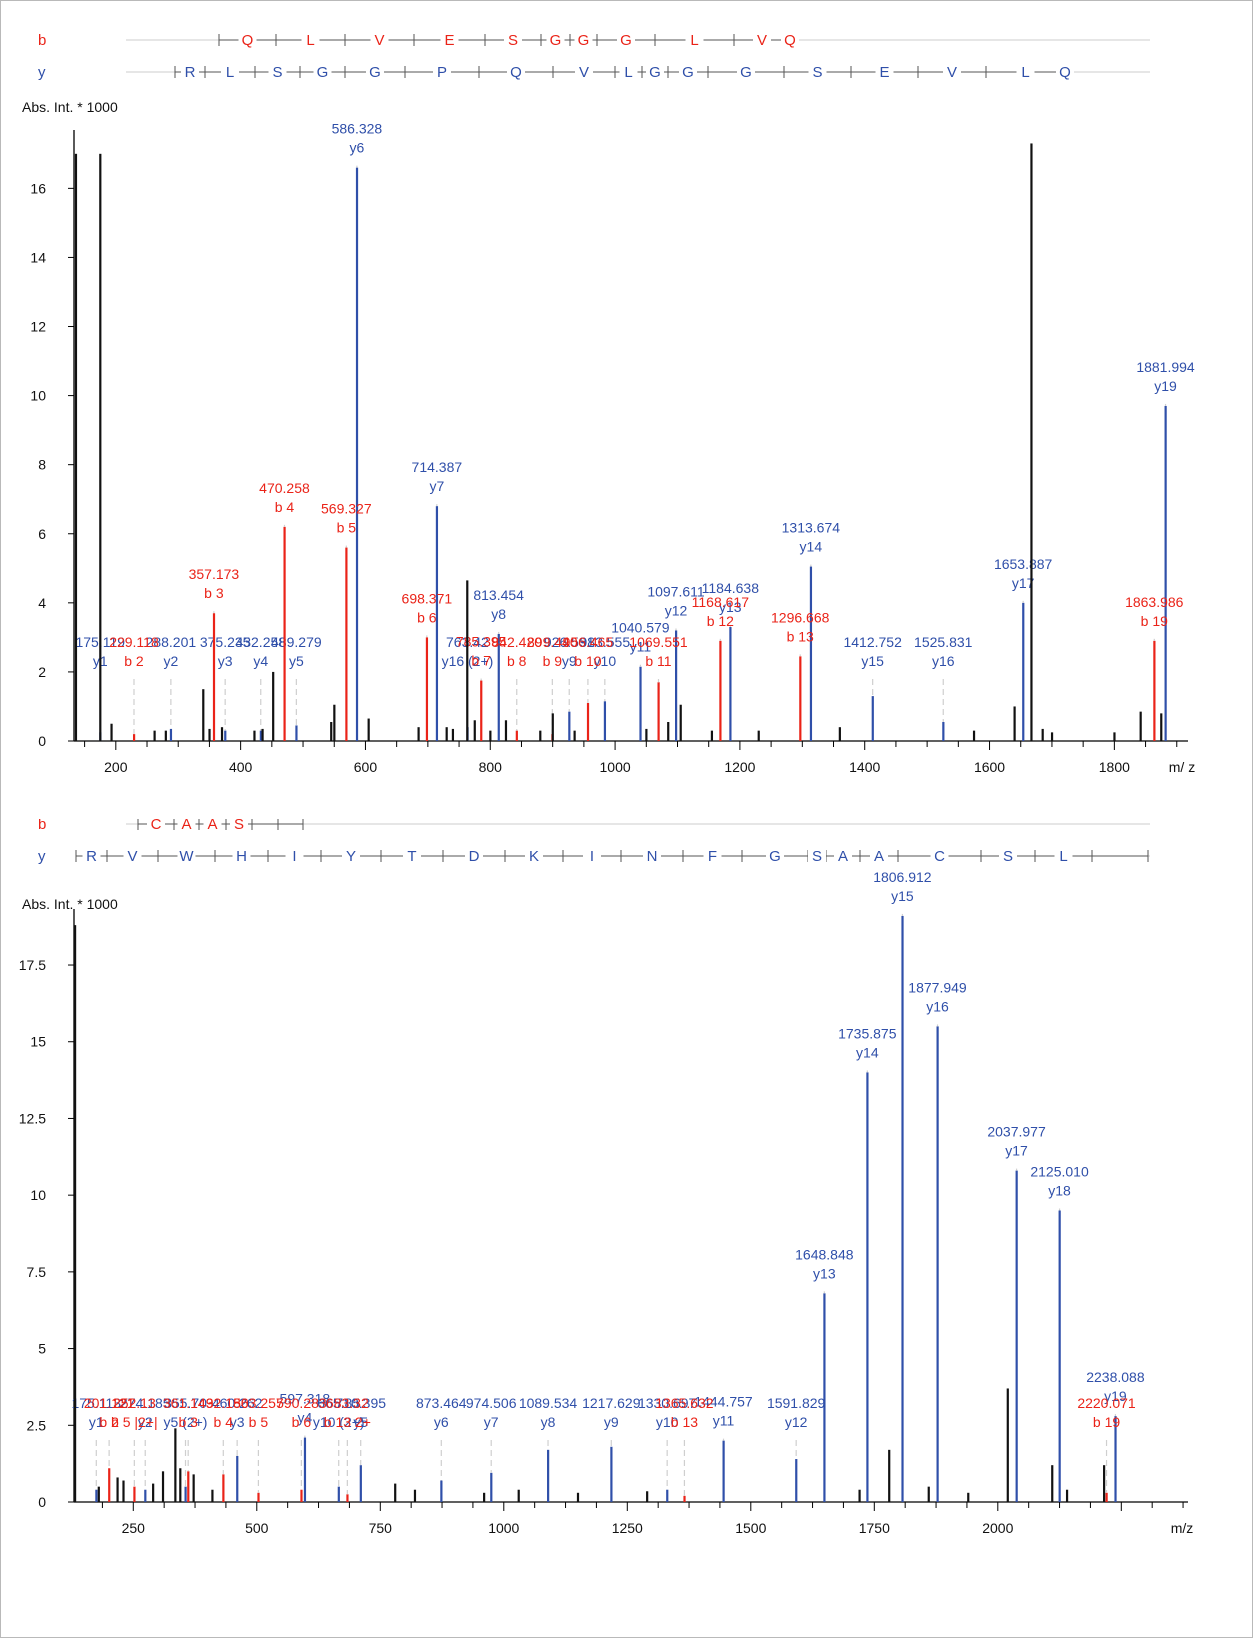 This screenshot has height=1638, width=1253. Describe the element at coordinates (611, 1422) in the screenshot. I see `peak-ion-label: y9` at that location.